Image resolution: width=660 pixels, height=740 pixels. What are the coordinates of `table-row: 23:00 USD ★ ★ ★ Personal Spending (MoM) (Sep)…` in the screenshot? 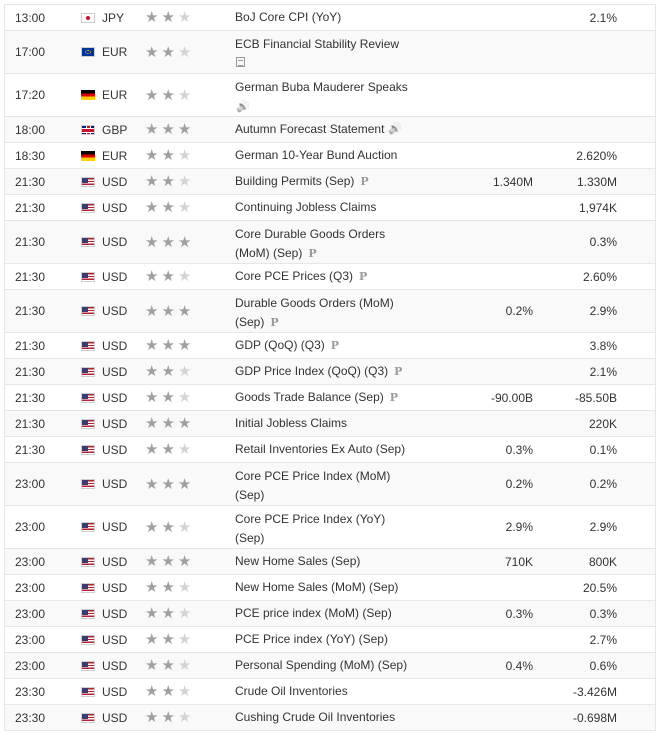 It's located at (330, 666).